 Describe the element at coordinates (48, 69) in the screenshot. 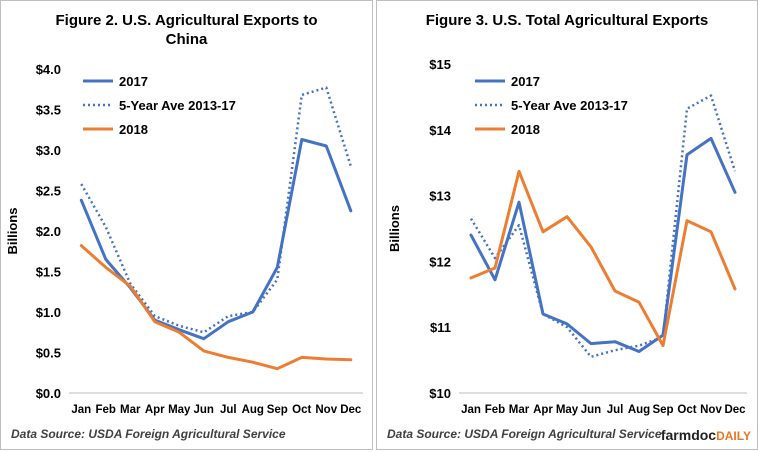

I see `y-tick-label: $4.0` at that location.